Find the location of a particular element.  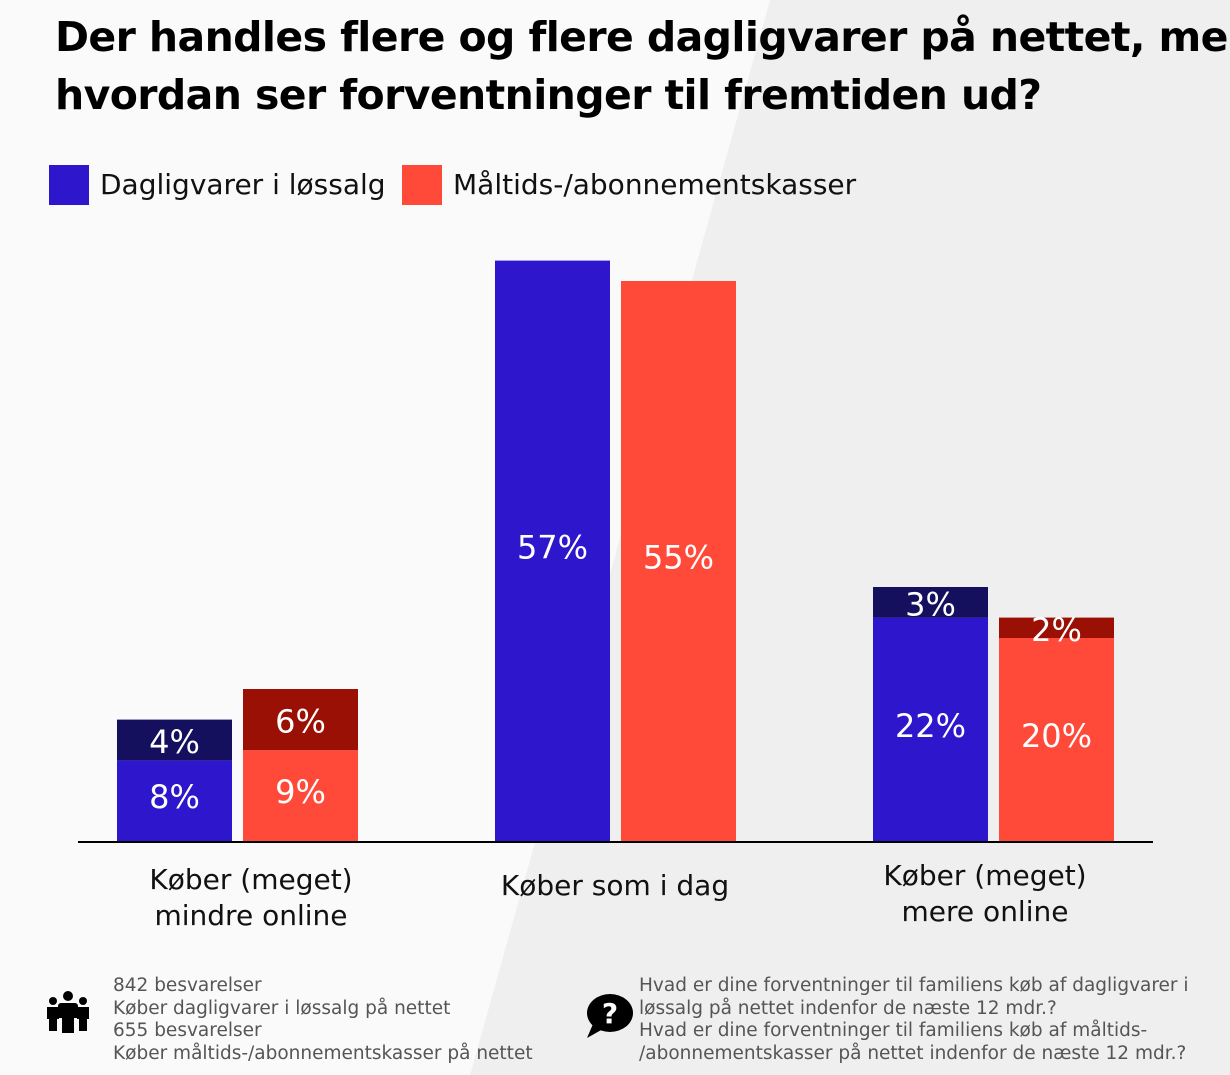

legend-label-groceries: Dagligvarer i løssalg is located at coordinates (243, 184).